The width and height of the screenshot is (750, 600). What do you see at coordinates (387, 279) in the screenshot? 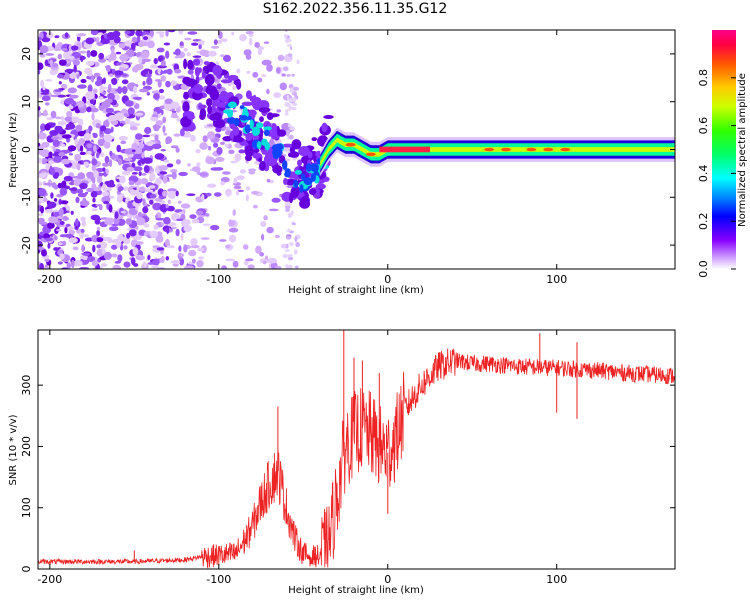
I see `x-tick-label: 0` at bounding box center [387, 279].